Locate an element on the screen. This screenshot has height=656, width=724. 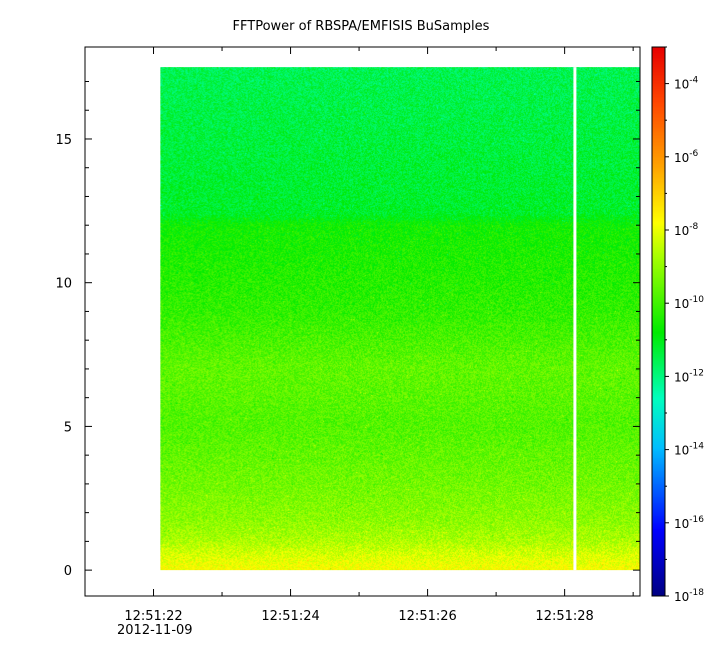
colorbar-ticks: 10⁻⁴ 10⁻⁶ 10⁻⁸ 10⁻¹⁰ 10⁻¹² 10⁻¹⁴ 10⁻¹⁶ 10⁻¹⁸ is located at coordinates (684, 325).